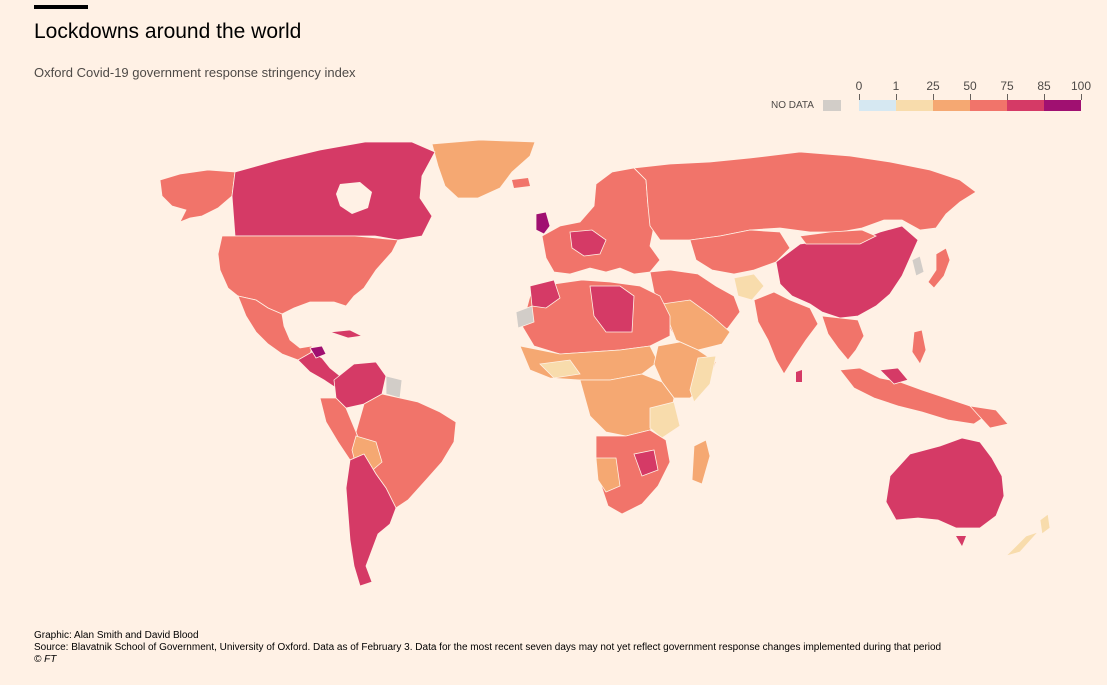 This screenshot has height=685, width=1107. What do you see at coordinates (703, 379) in the screenshot?
I see `region-somalia` at bounding box center [703, 379].